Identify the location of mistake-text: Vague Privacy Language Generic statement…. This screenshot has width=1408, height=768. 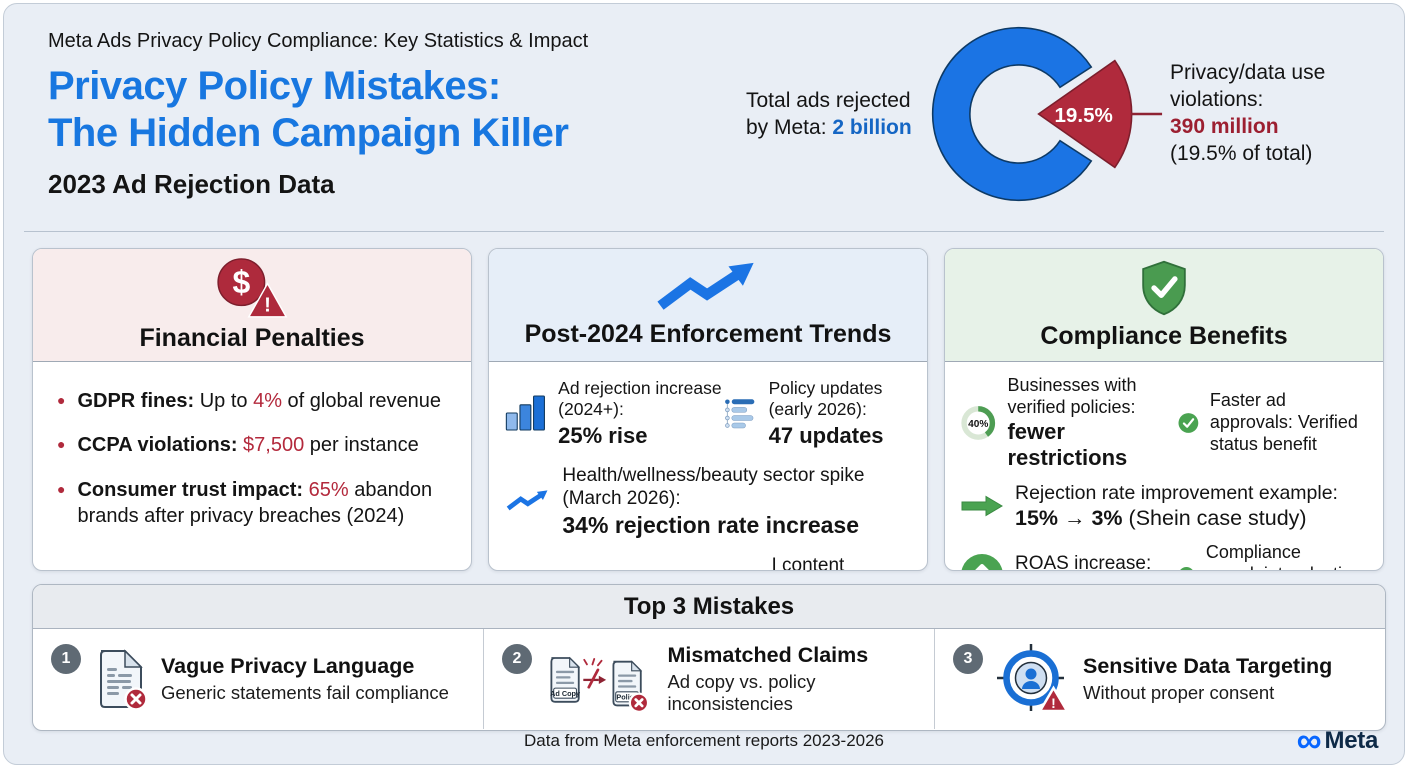
(305, 678).